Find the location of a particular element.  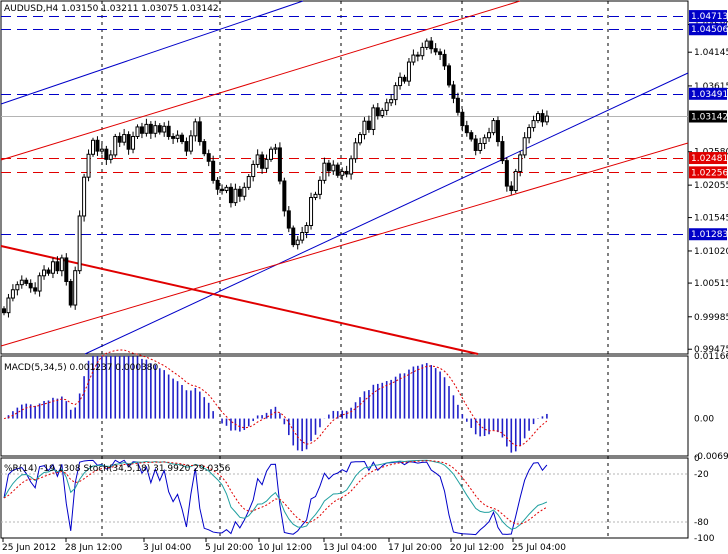

stoch-main-line is located at coordinates (275, 494).